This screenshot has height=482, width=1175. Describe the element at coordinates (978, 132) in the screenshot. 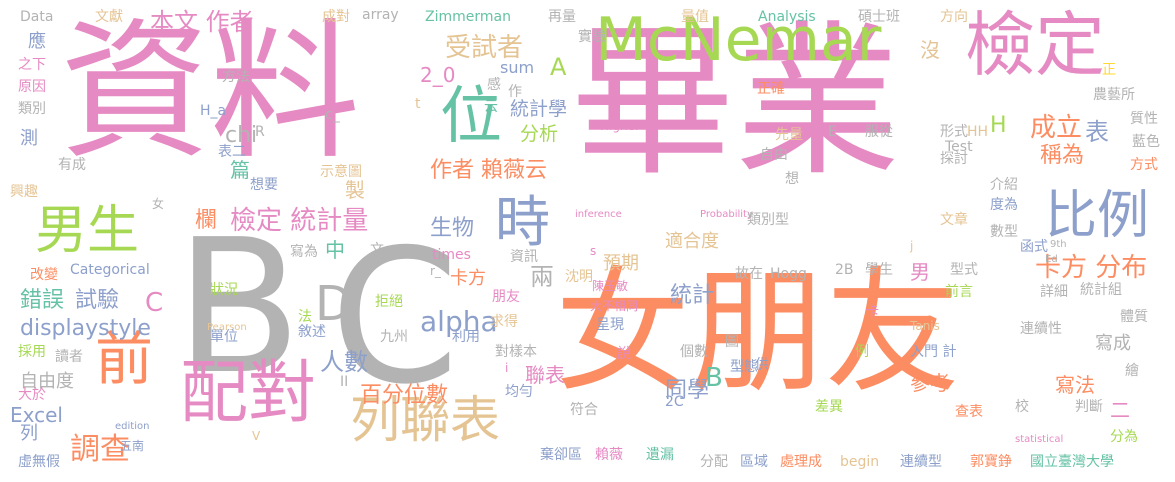

I see `word-HH: HH` at that location.